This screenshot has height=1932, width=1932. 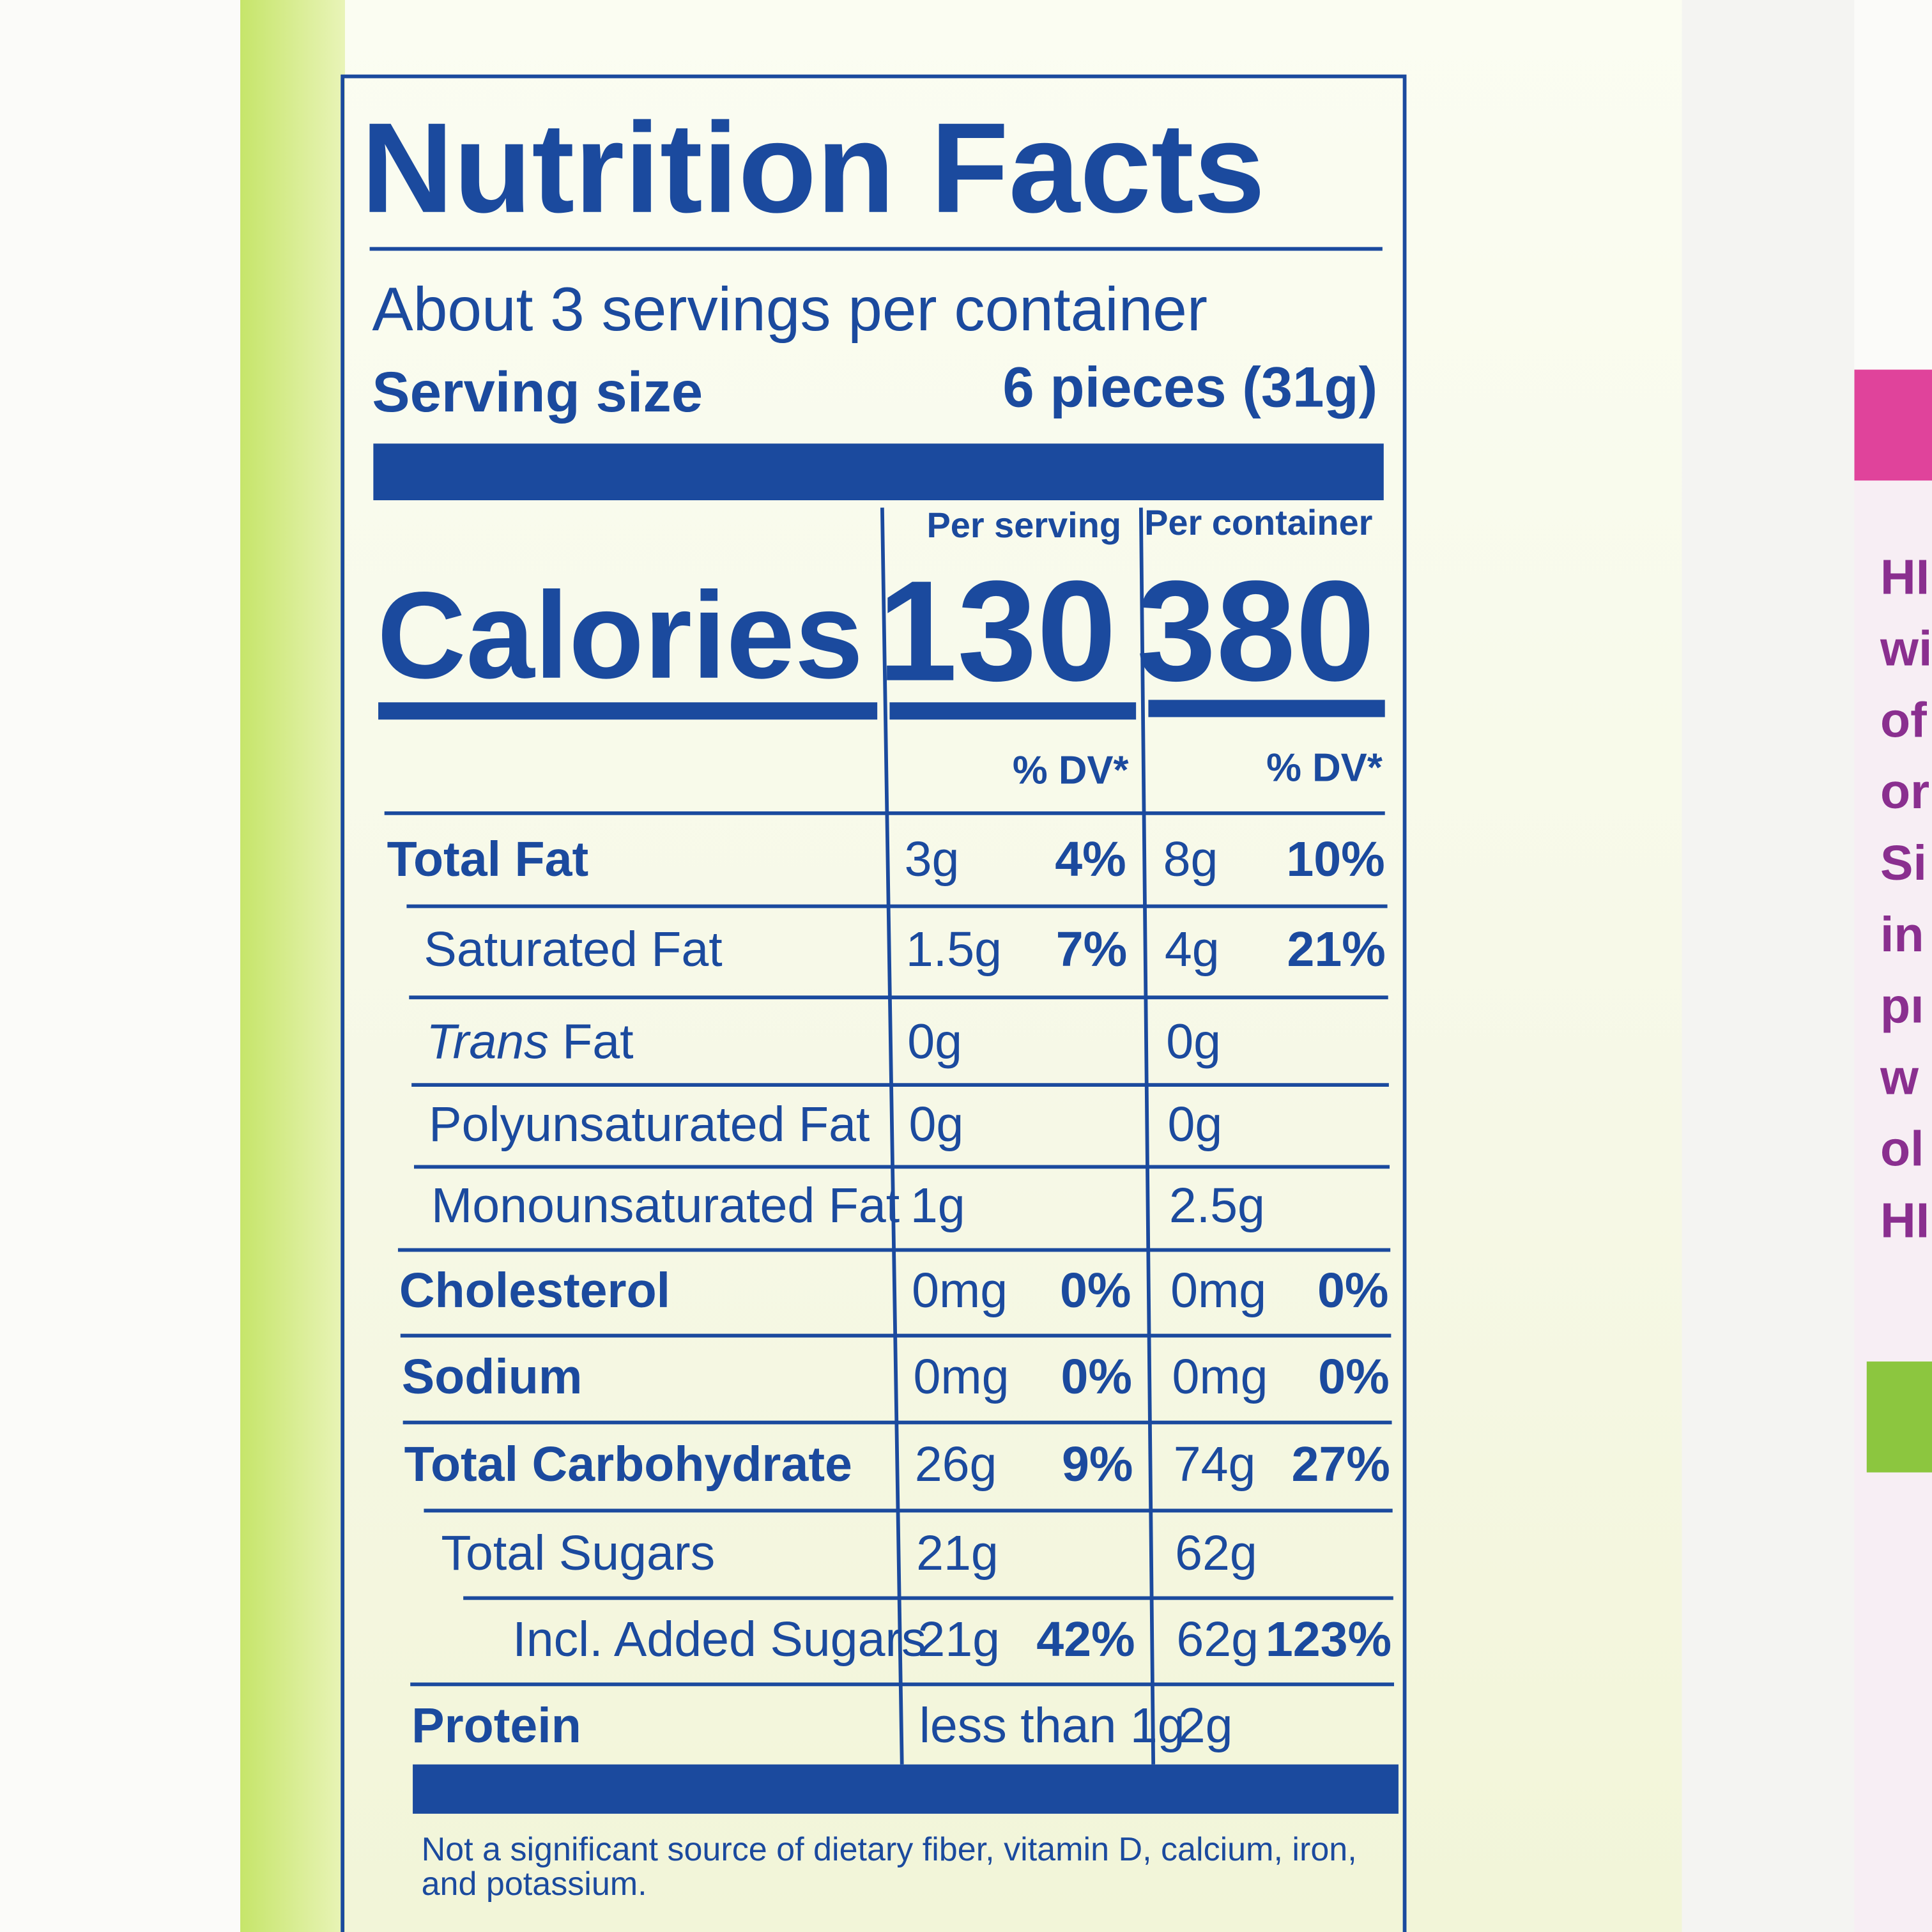 I want to click on nutrient-name: Incl. Added Sugars, so click(x=719, y=1639).